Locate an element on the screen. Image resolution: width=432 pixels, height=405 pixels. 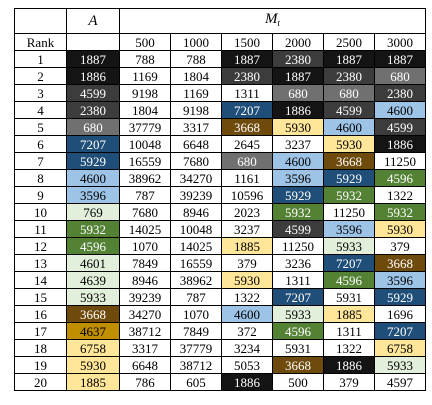
table-row: 2 1886 1169 1804 2380 1887 2380 680 is located at coordinates (220, 76).